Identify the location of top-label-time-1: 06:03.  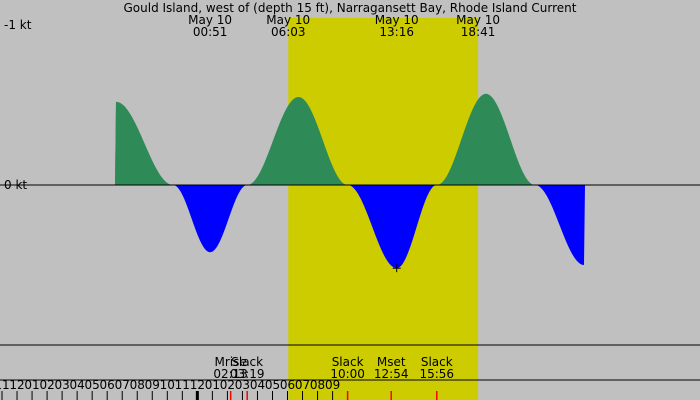
(288, 32).